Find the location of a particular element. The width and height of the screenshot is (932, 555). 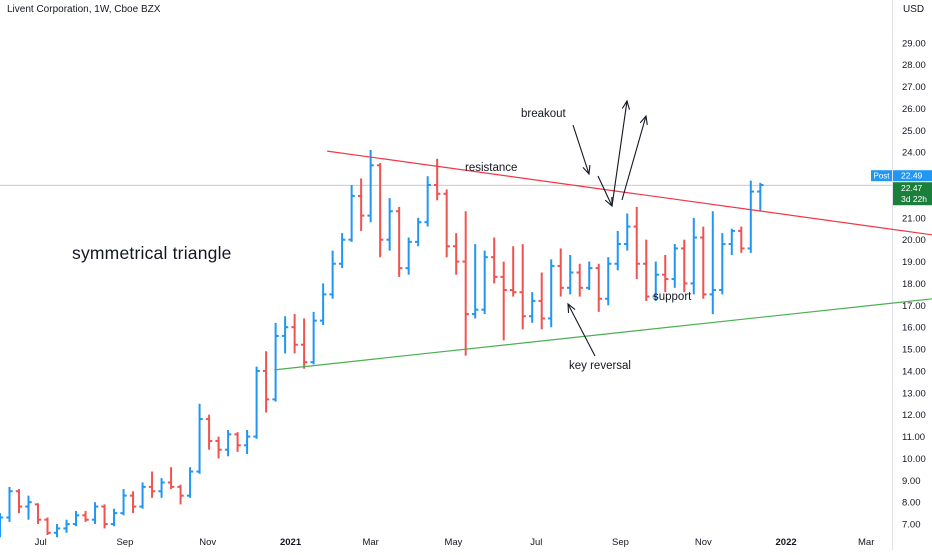

resistance-line is located at coordinates (629, 193).